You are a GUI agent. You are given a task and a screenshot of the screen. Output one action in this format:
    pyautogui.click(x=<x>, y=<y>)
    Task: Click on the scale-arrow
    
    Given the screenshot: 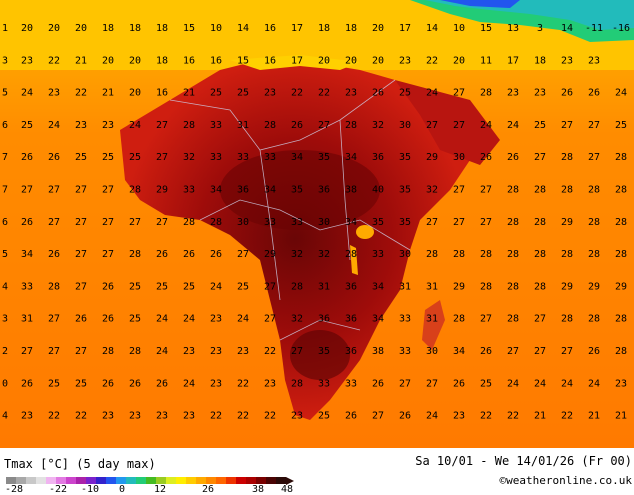 What is the action you would take?
    pyautogui.click(x=290, y=480)
    